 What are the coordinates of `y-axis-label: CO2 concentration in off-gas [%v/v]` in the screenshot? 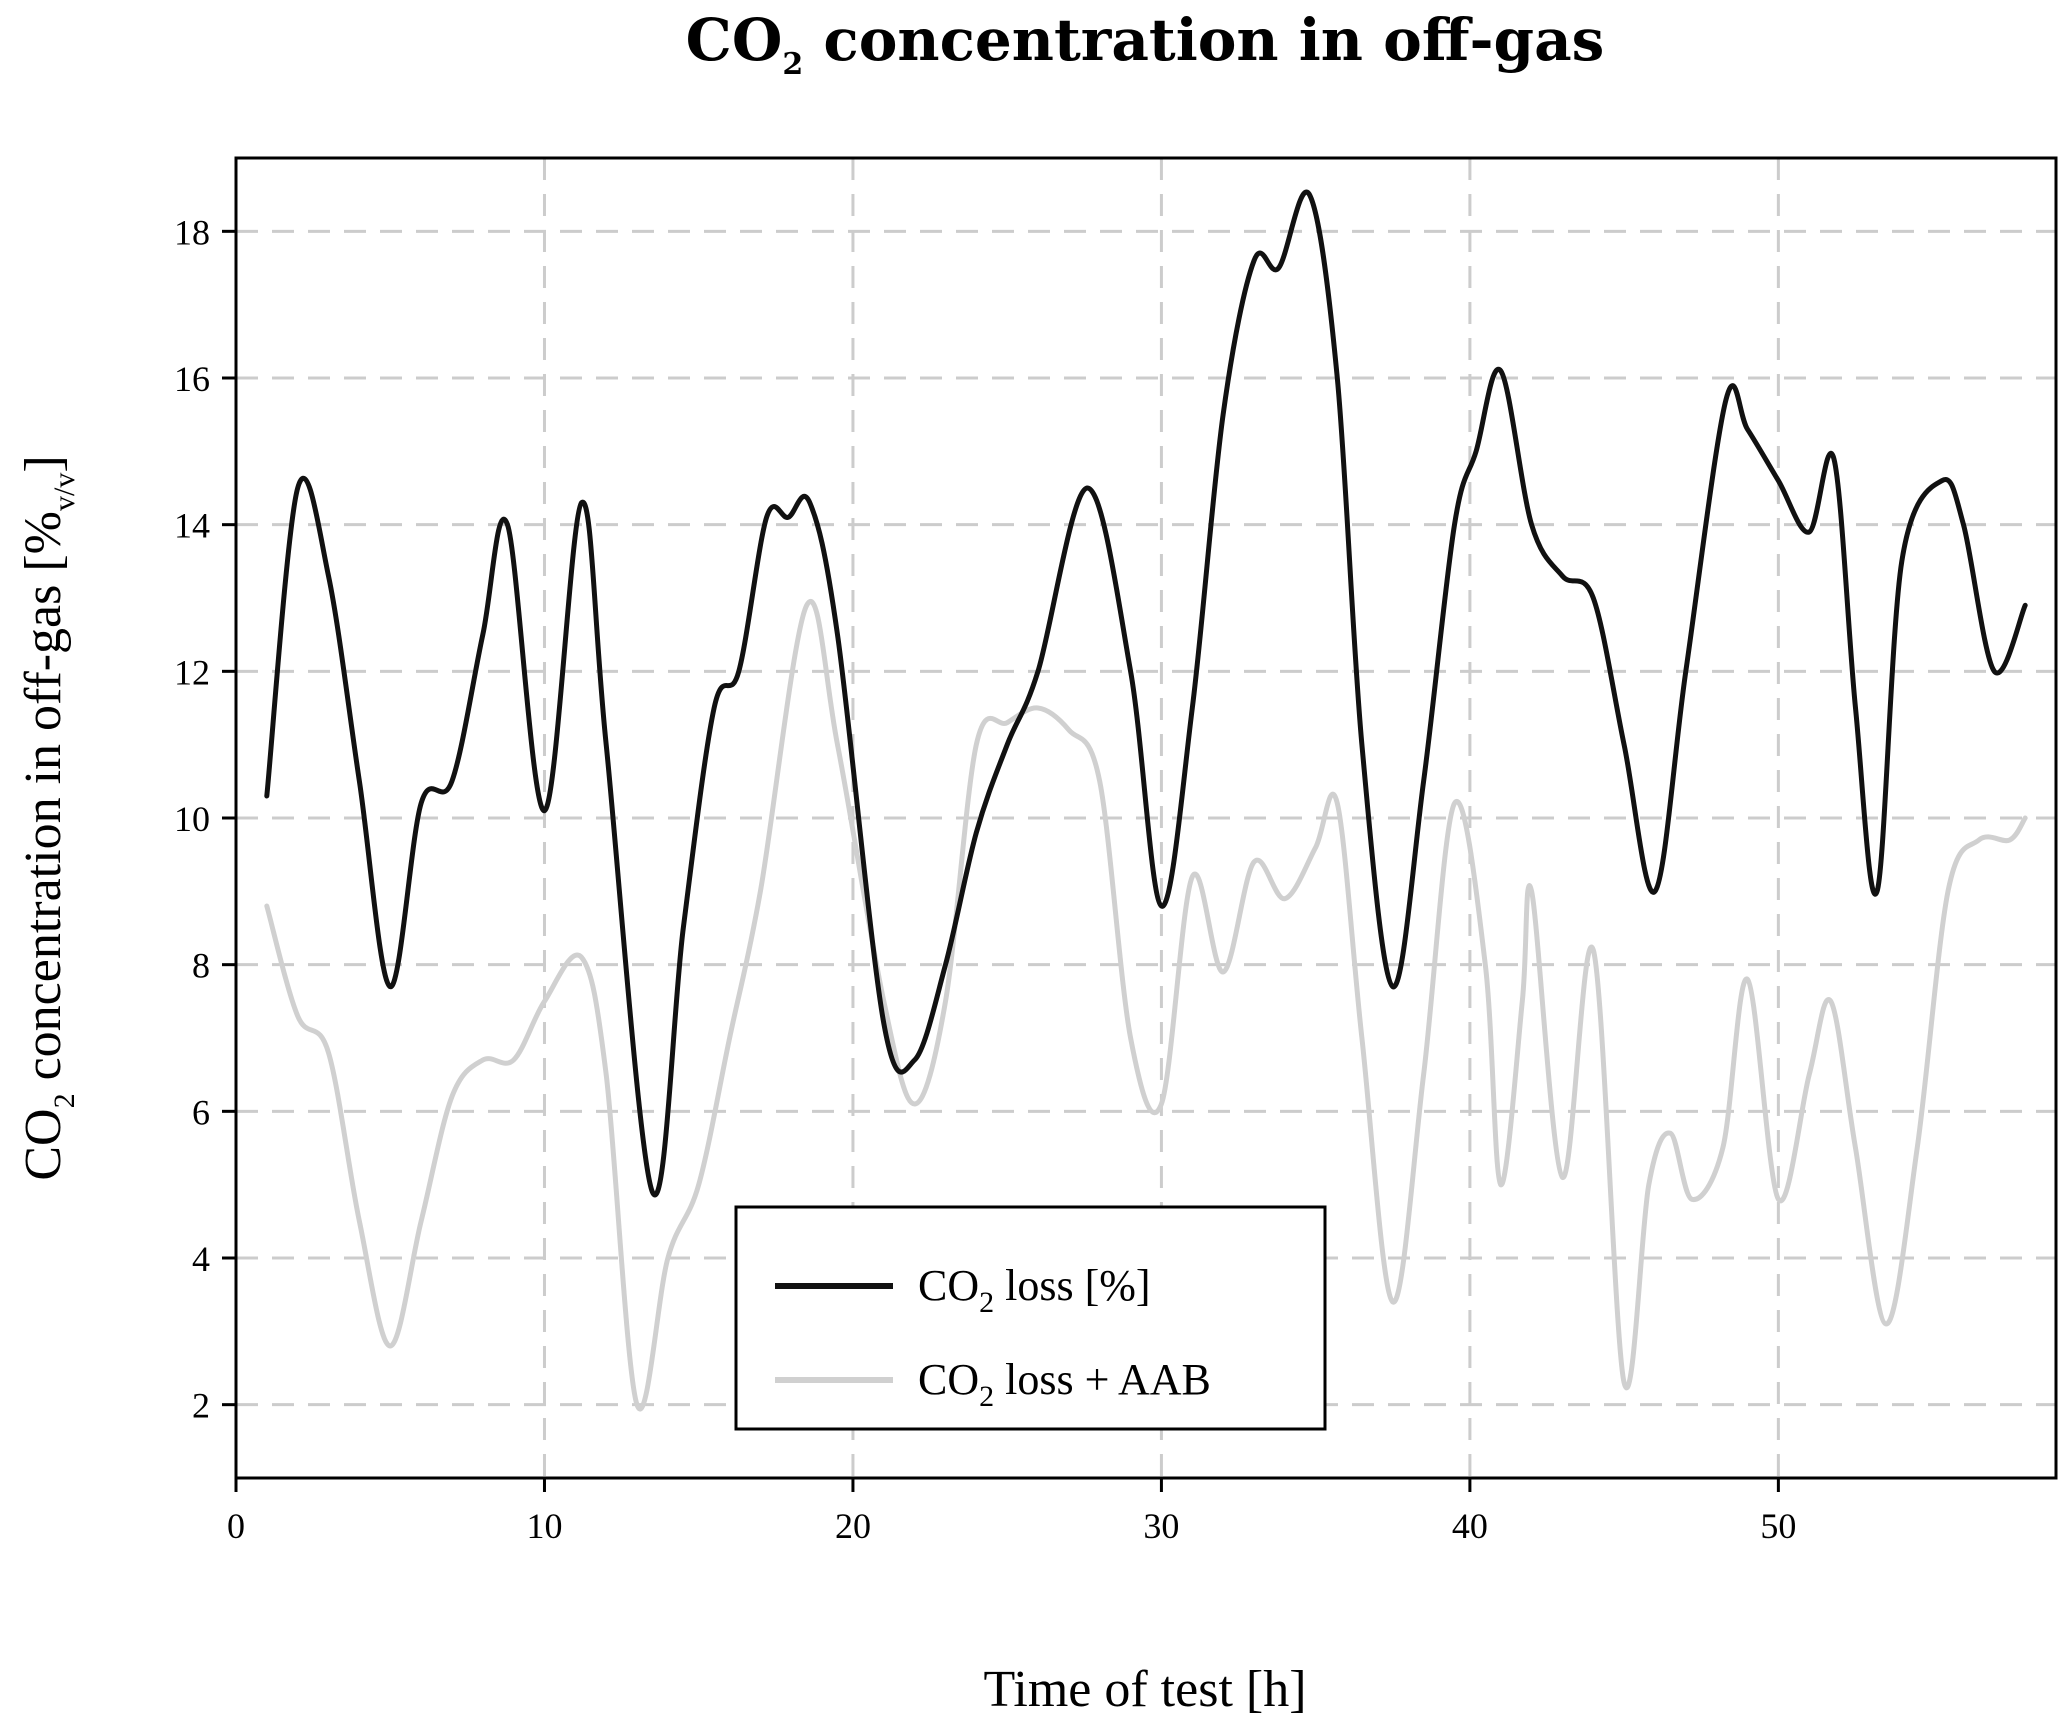 It's located at (48, 817).